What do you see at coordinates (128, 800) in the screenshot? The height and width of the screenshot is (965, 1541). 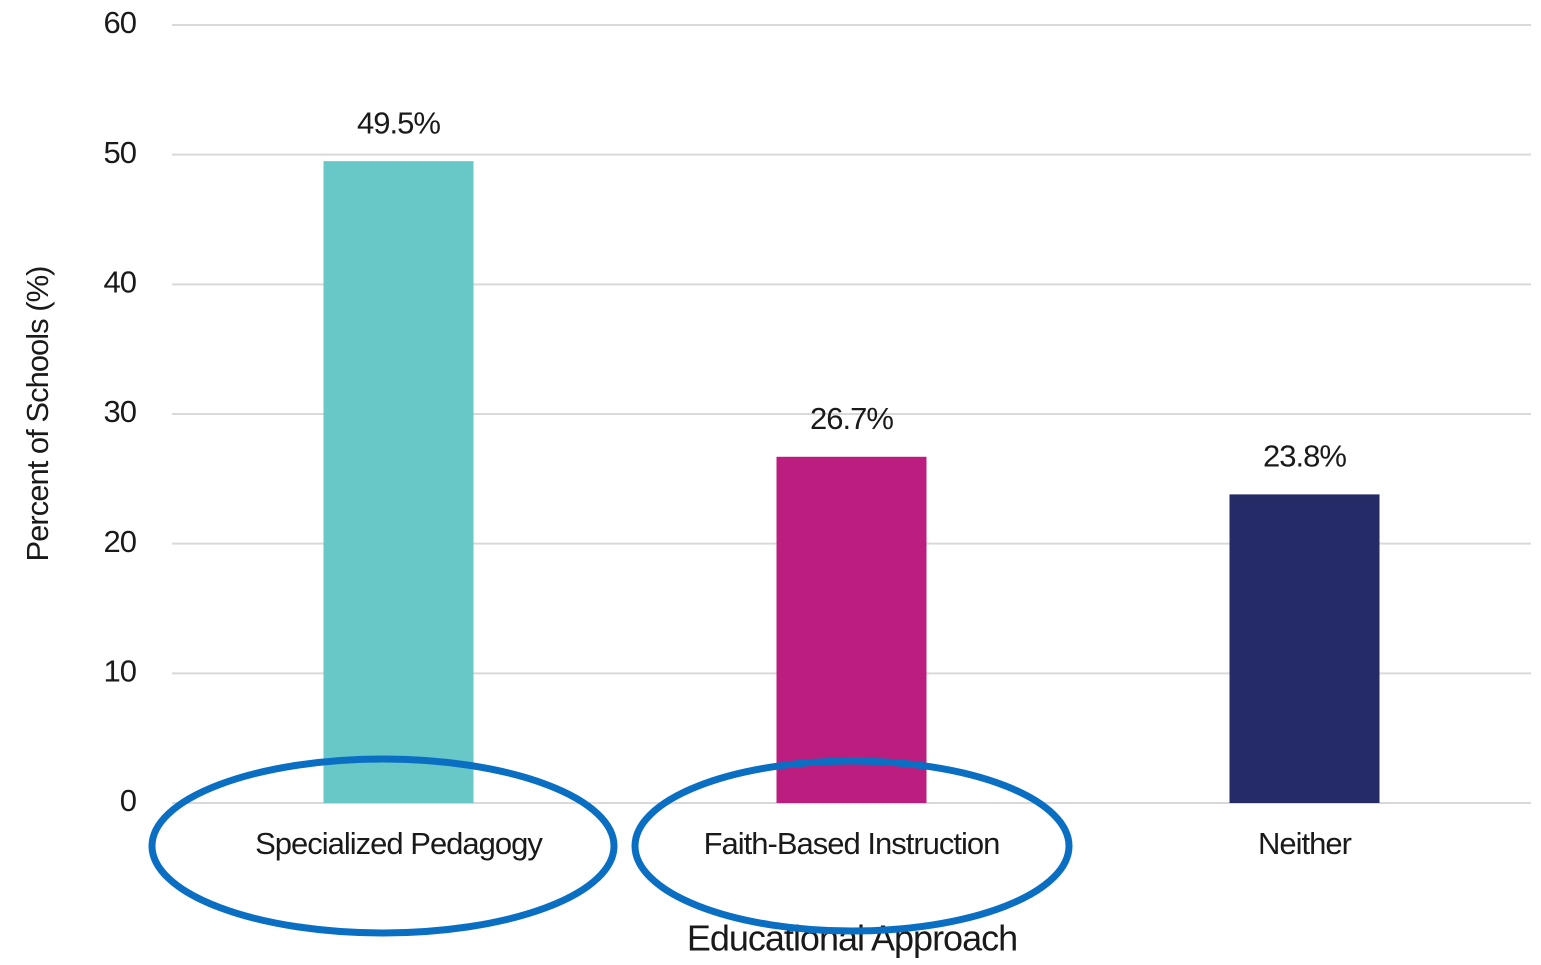 I see `y-tick-label: 0` at bounding box center [128, 800].